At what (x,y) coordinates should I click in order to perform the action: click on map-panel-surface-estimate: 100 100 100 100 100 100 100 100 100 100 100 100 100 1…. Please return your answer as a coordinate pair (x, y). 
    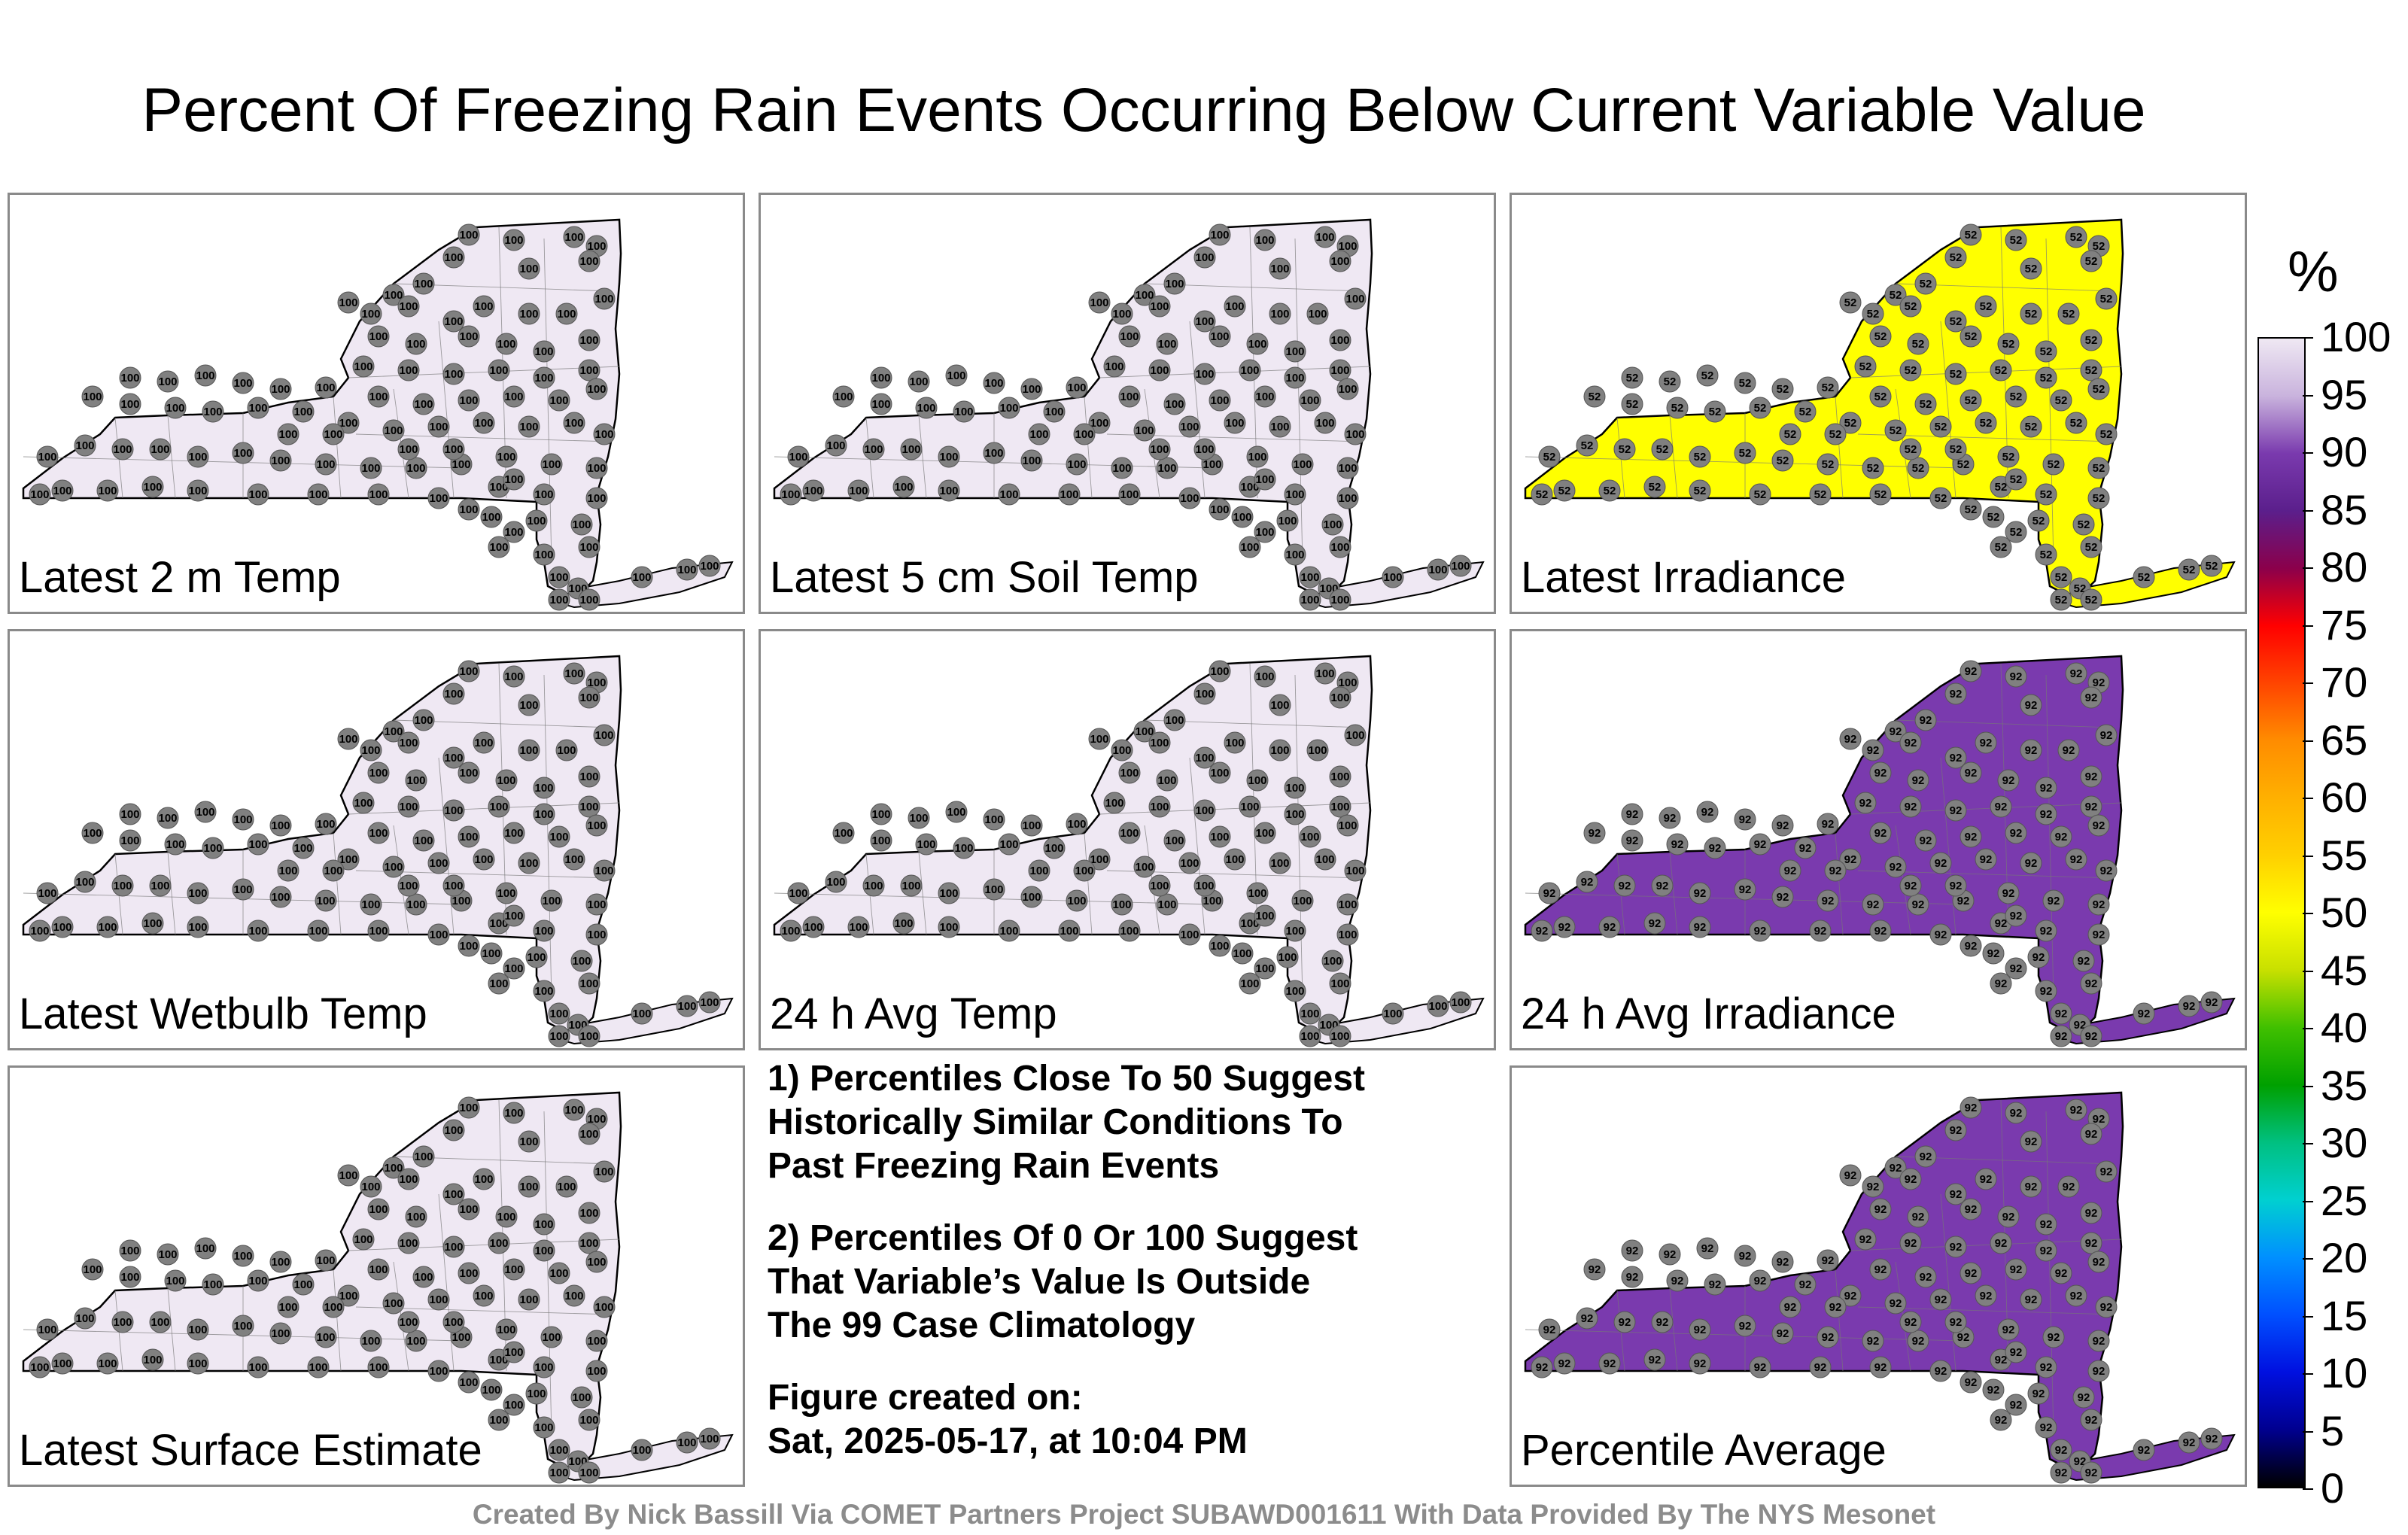
    Looking at the image, I should click on (376, 1276).